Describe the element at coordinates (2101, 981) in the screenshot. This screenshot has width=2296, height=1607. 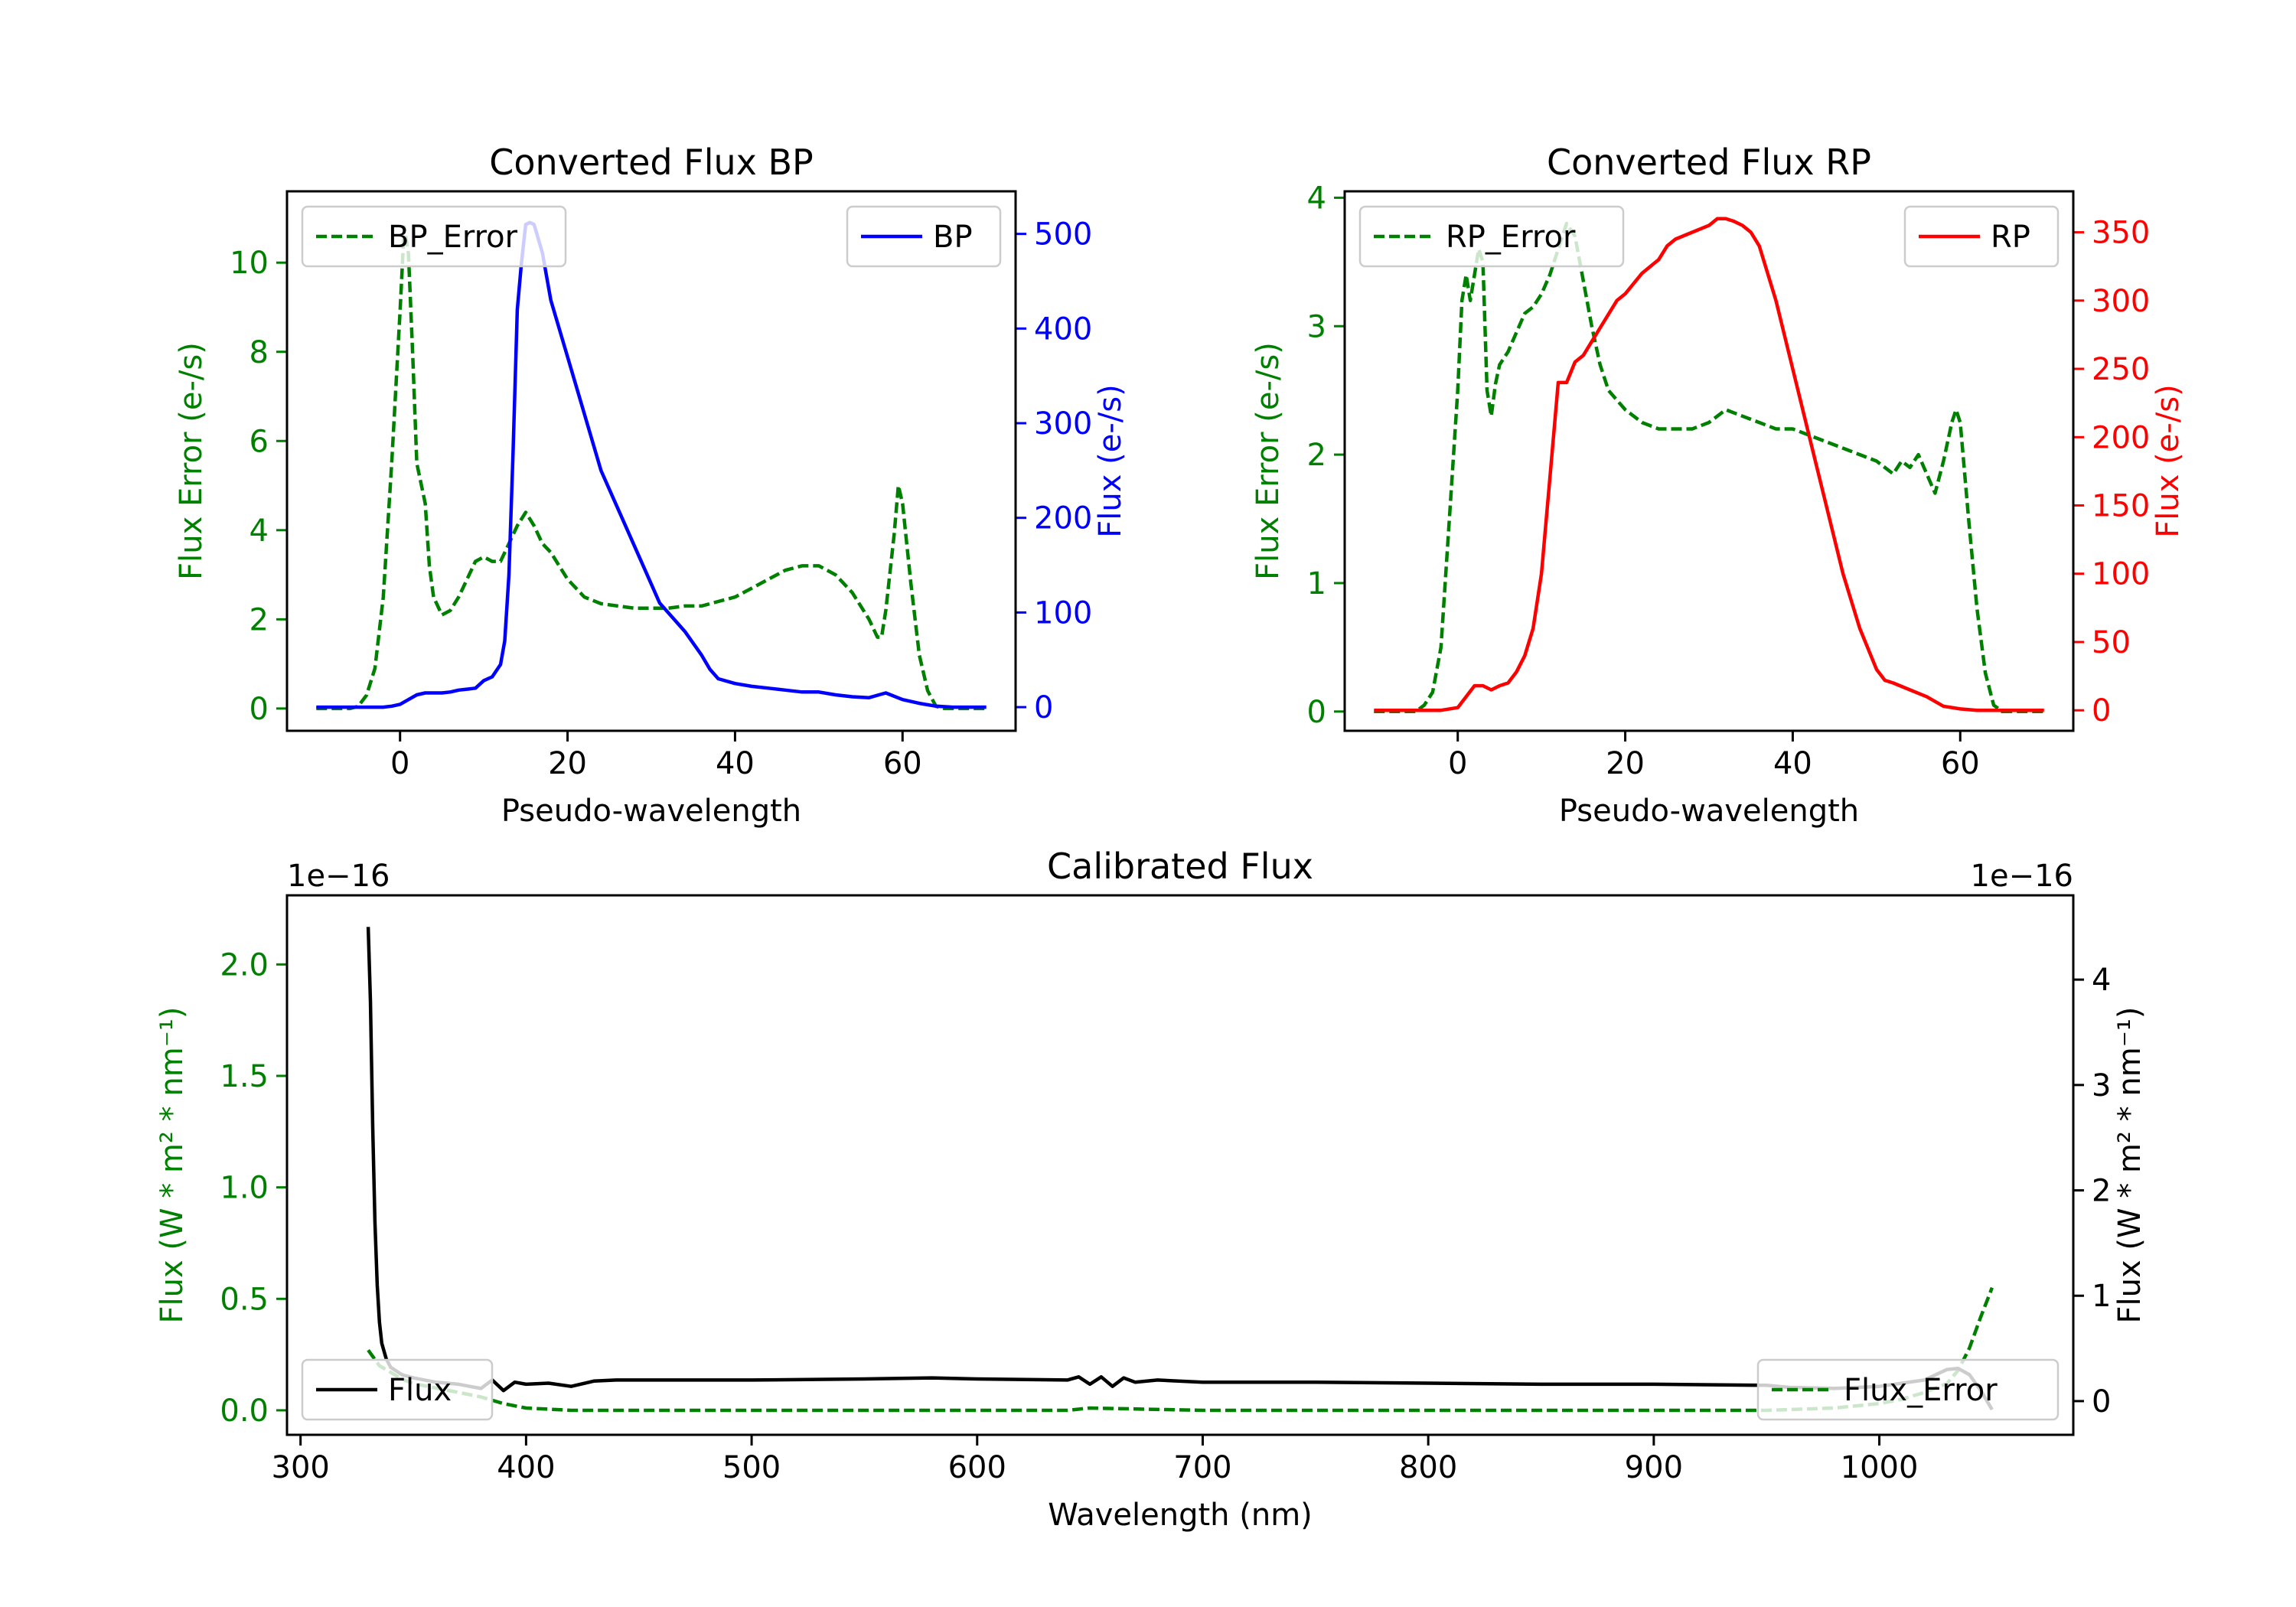
I see `y-right-tick-label: 4` at that location.